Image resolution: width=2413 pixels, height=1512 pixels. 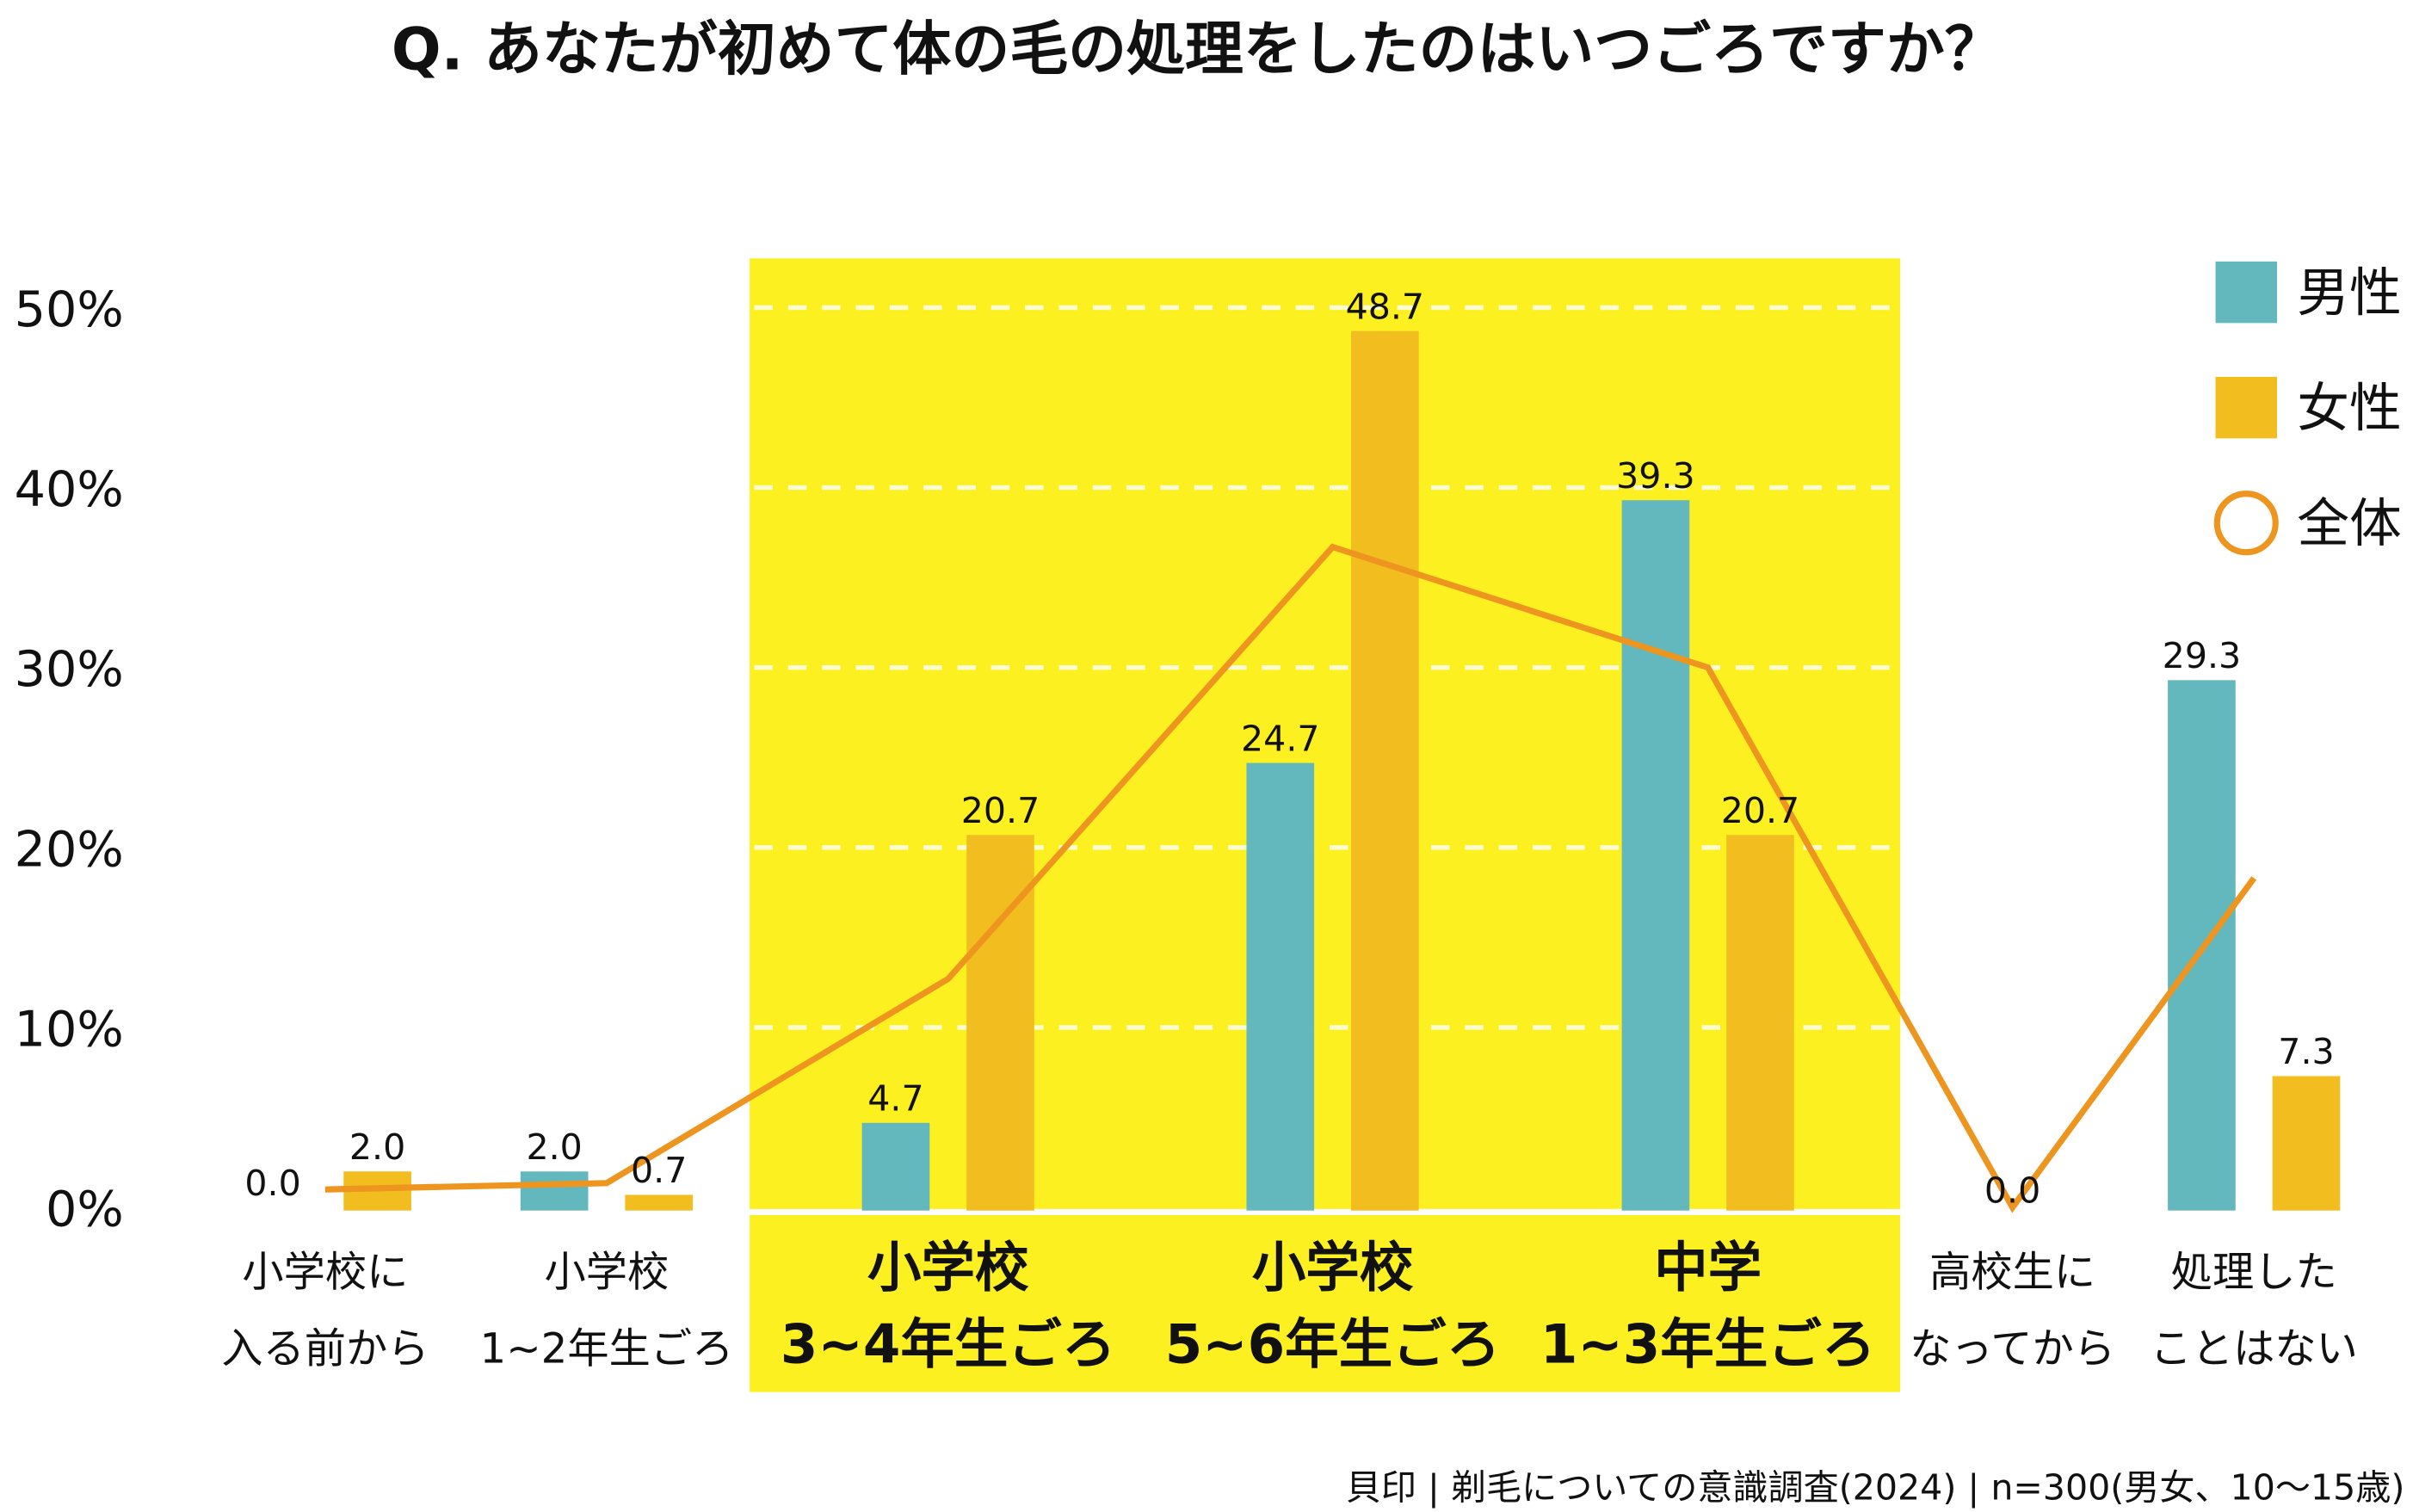 I want to click on legend-label-overall: 全体, so click(x=2349, y=524).